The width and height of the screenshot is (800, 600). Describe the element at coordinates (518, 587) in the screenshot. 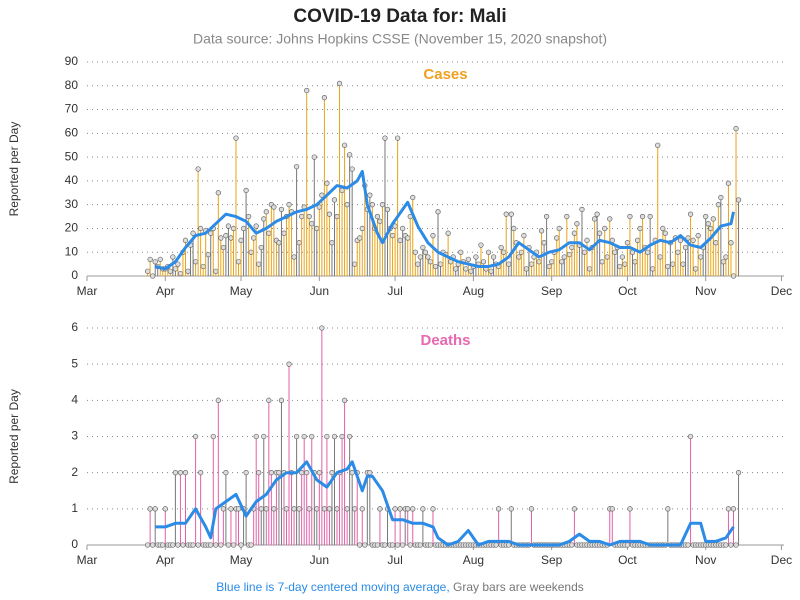

I see `footnote-weekend: Gray bars are weekends` at that location.